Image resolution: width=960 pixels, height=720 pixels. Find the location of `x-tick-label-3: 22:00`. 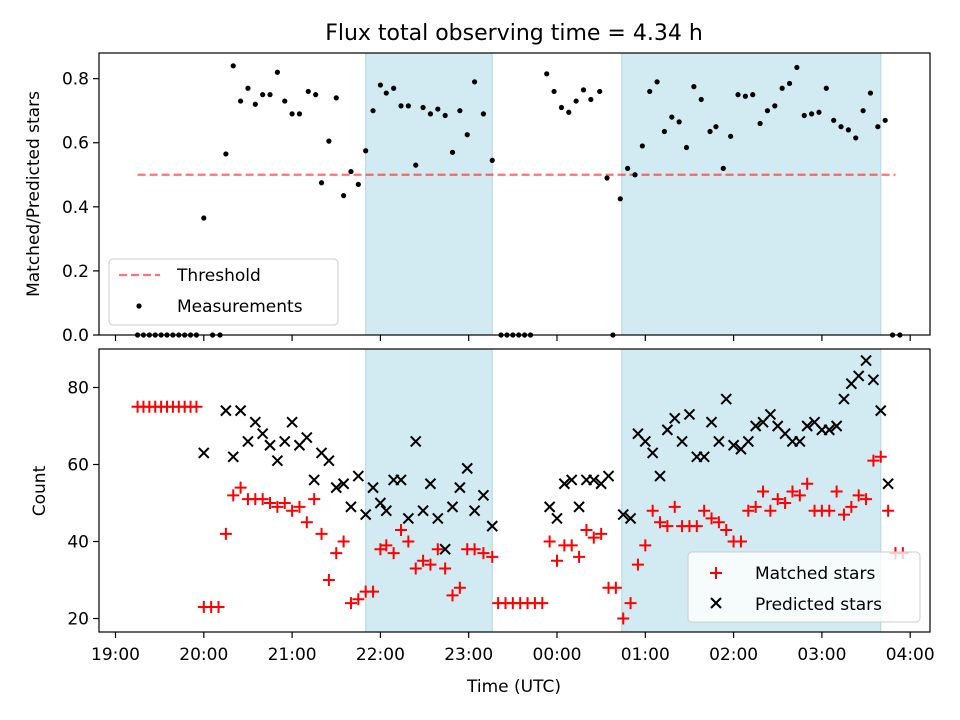

x-tick-label-3: 22:00 is located at coordinates (380, 655).